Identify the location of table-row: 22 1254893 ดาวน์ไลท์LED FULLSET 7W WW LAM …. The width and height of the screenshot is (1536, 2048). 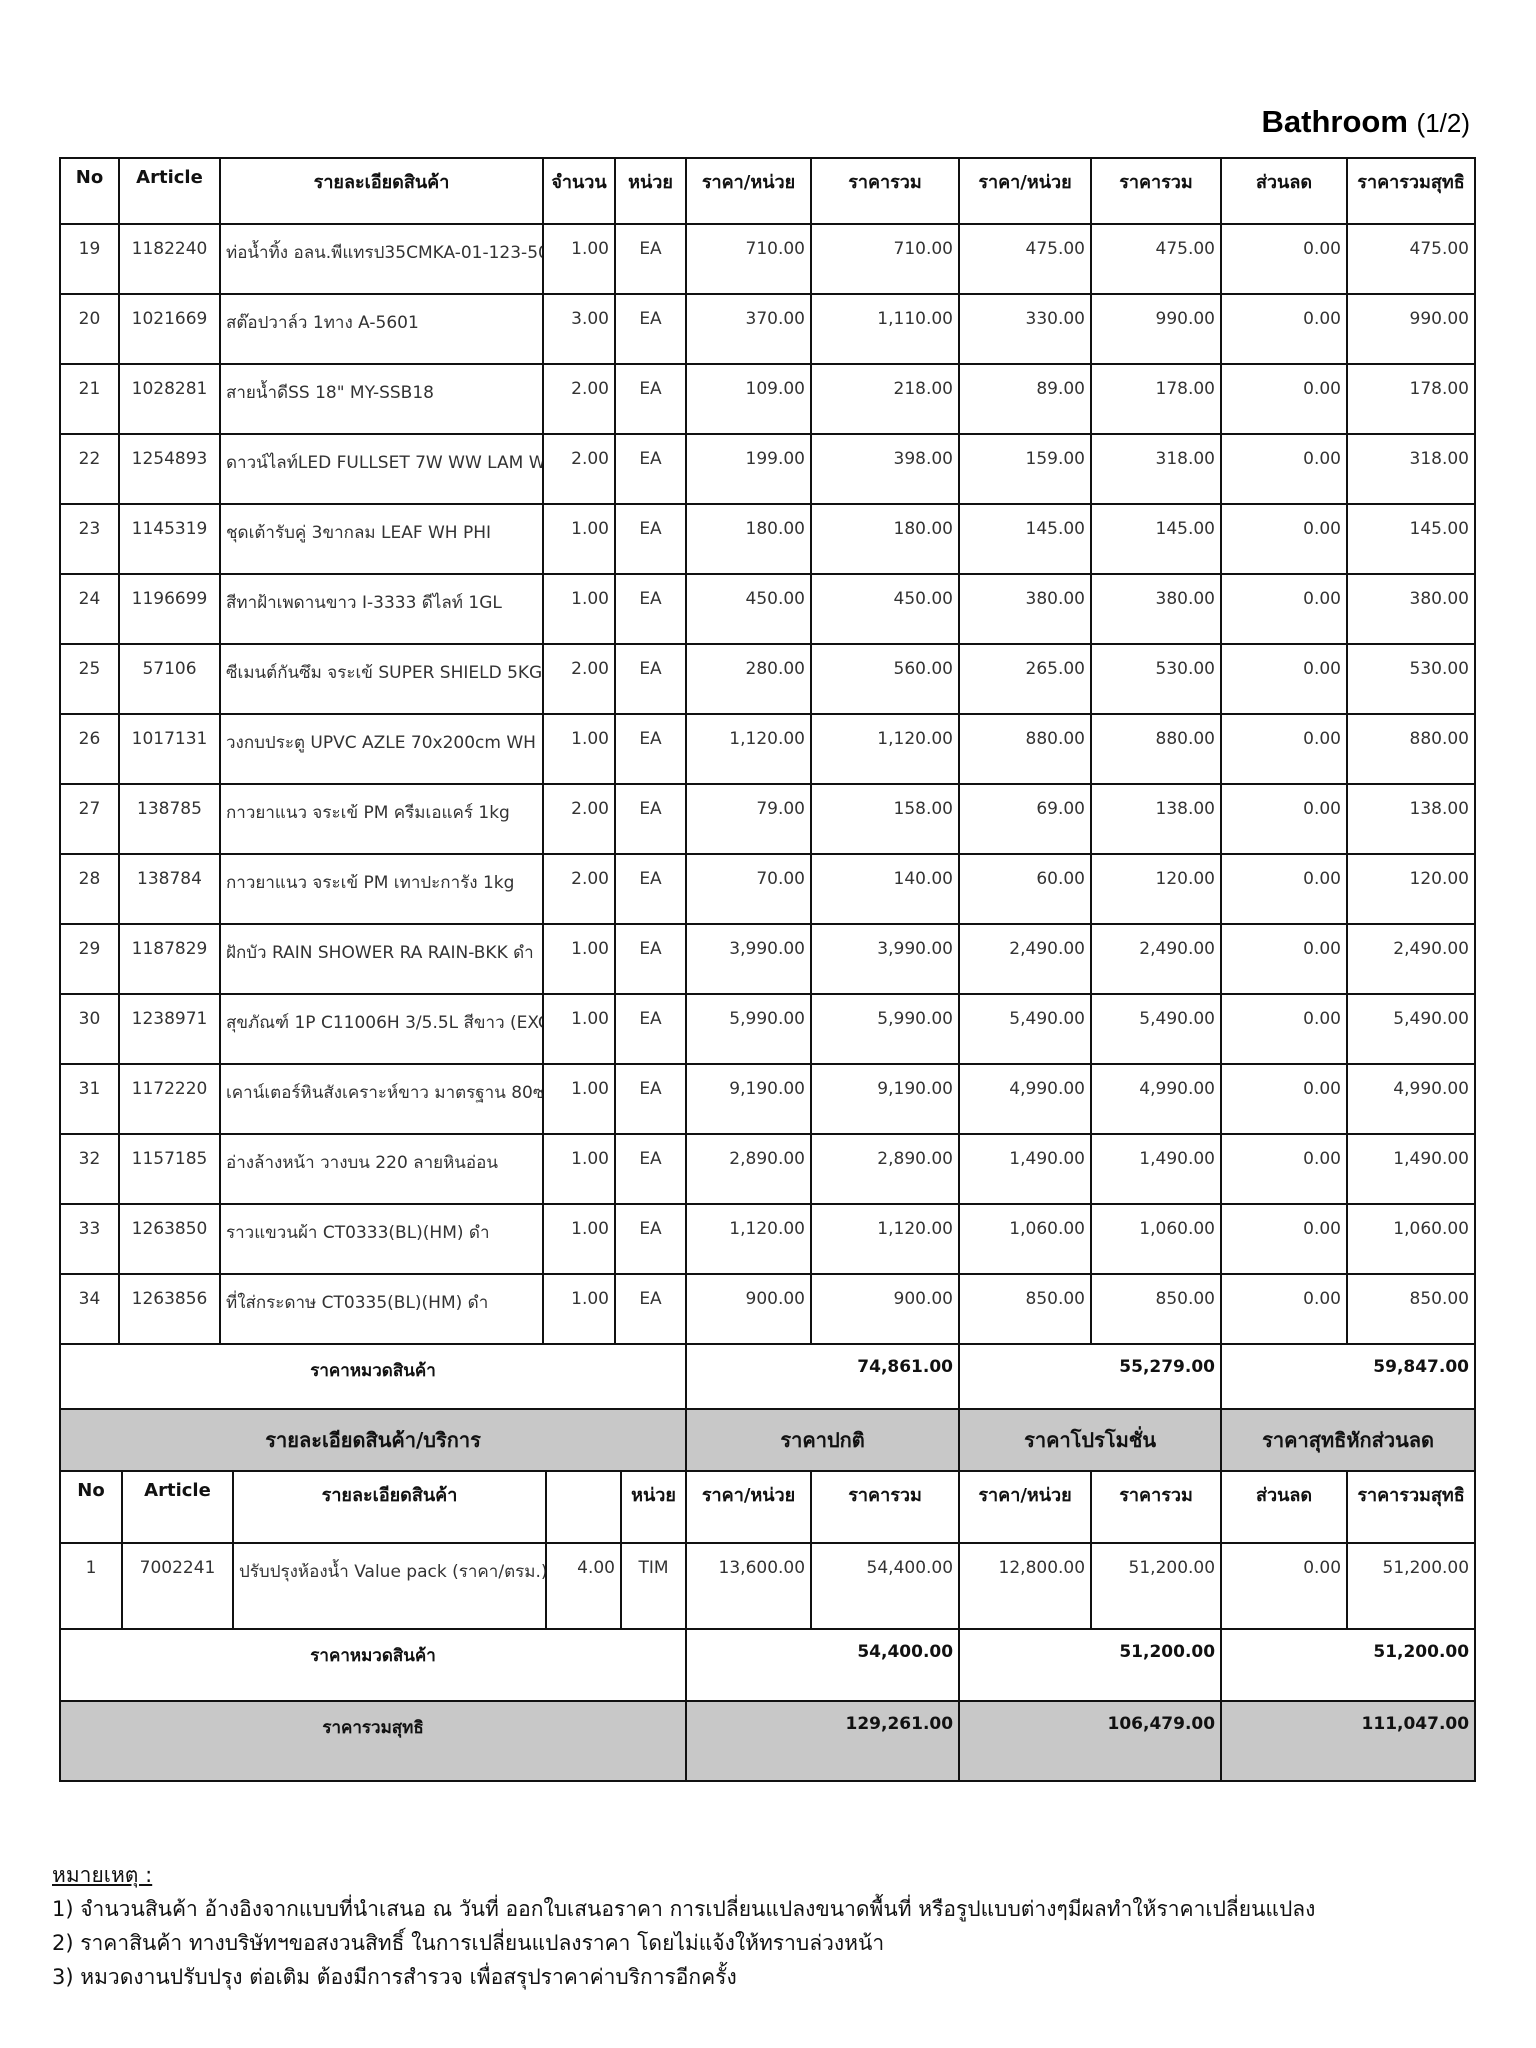
(767, 469).